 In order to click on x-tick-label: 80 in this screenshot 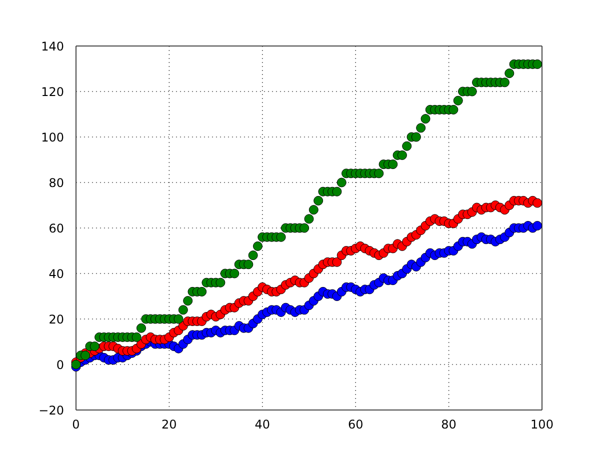, I will do `click(448, 425)`.